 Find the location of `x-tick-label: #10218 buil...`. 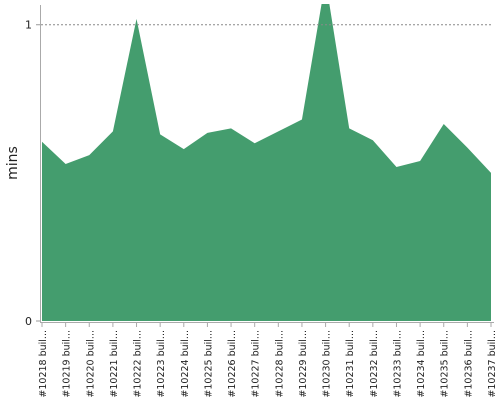

x-tick-label: #10218 buil... is located at coordinates (43, 364).